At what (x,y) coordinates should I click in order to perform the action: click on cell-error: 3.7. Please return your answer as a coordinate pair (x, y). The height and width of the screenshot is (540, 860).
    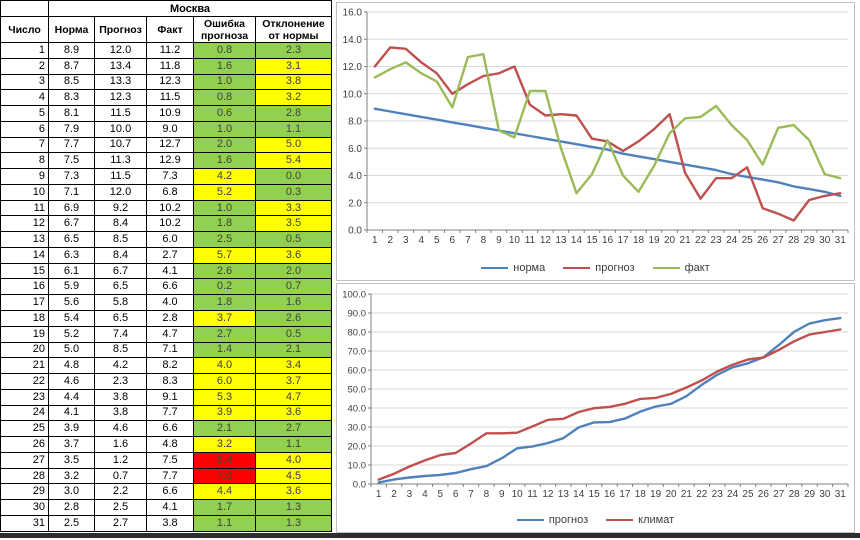
    Looking at the image, I should click on (224, 318).